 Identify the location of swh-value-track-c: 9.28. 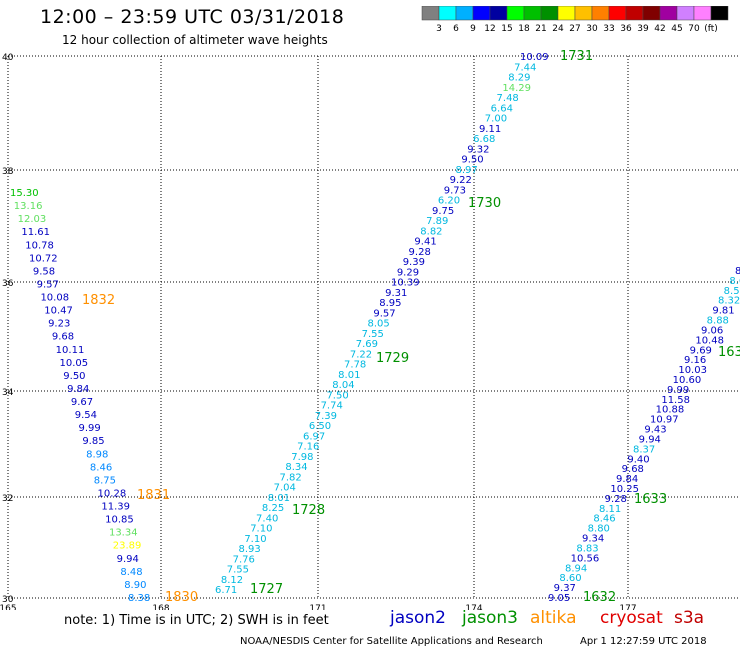
(616, 499).